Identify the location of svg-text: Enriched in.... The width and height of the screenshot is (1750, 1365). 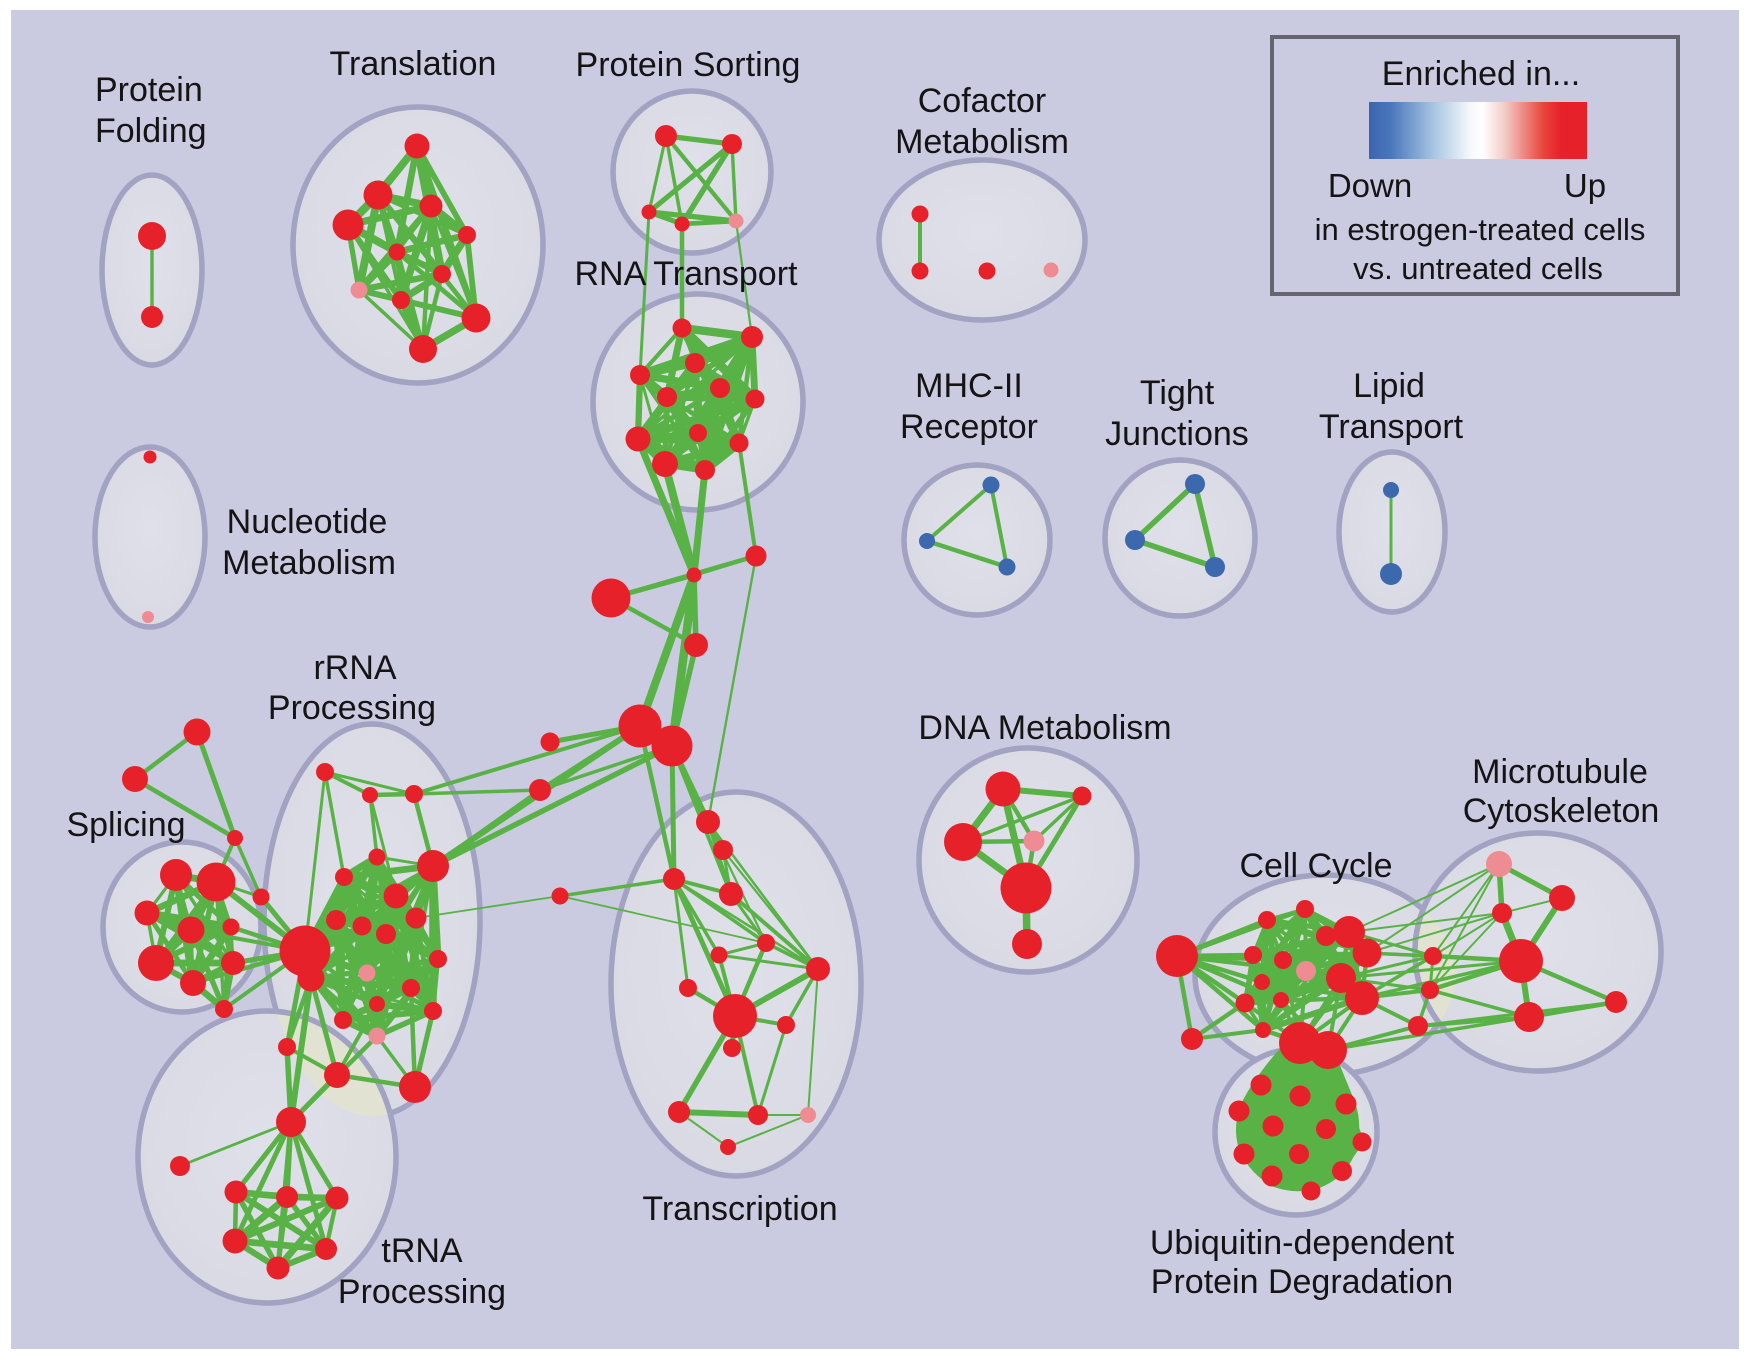
(1481, 74).